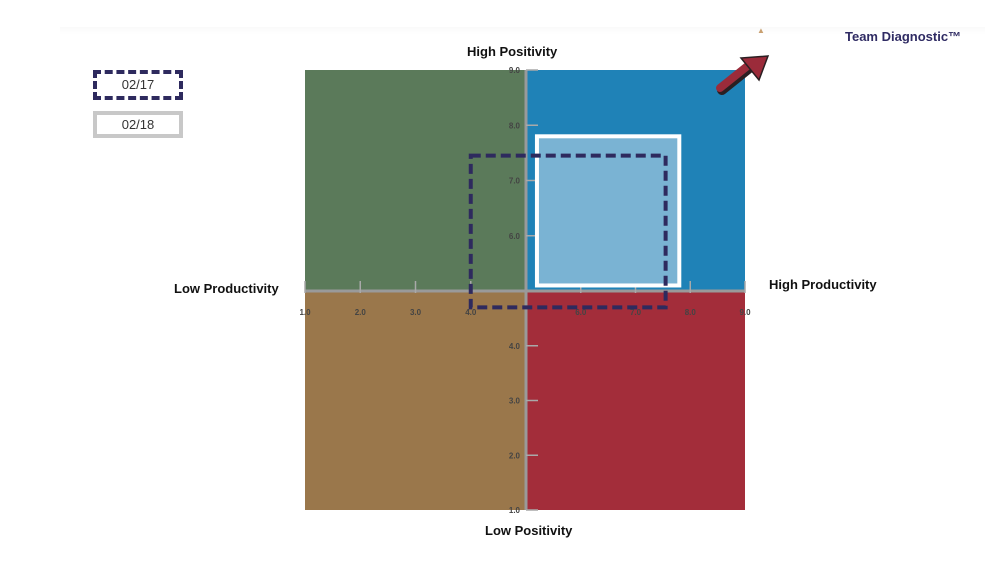 The image size is (985, 570). Describe the element at coordinates (415, 180) in the screenshot. I see `quadrant-low-productivity-high-positivity` at that location.